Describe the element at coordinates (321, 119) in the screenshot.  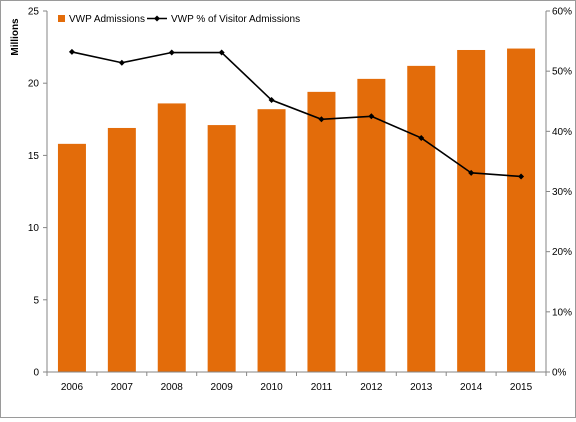
I see `line-point-2011` at that location.